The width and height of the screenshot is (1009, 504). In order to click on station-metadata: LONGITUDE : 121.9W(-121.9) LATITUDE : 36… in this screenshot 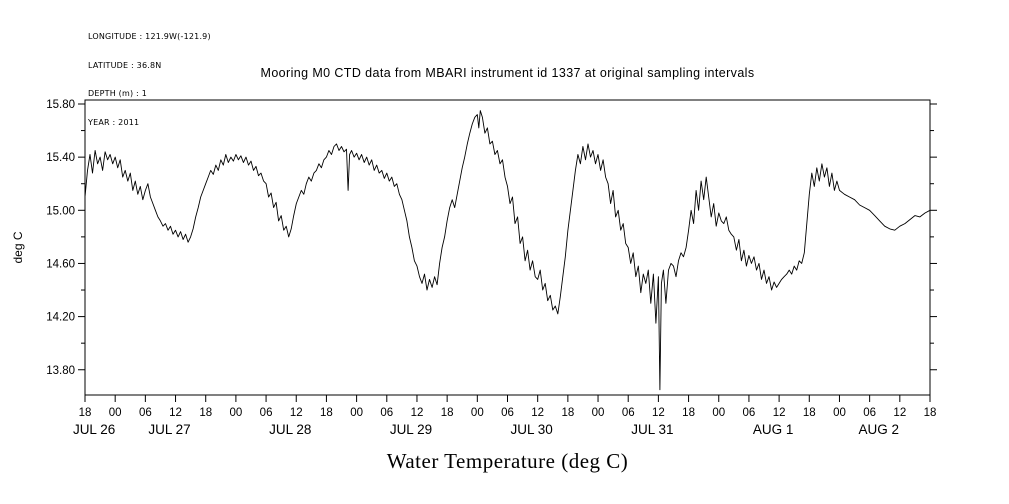, I will do `click(149, 79)`.